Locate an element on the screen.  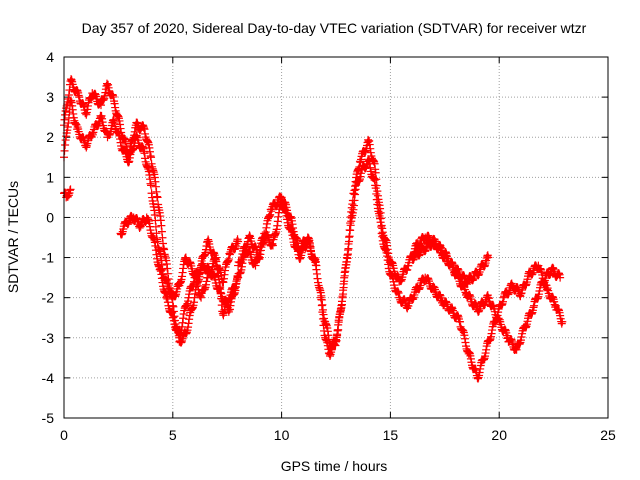
x-tick-label: 25 is located at coordinates (608, 435).